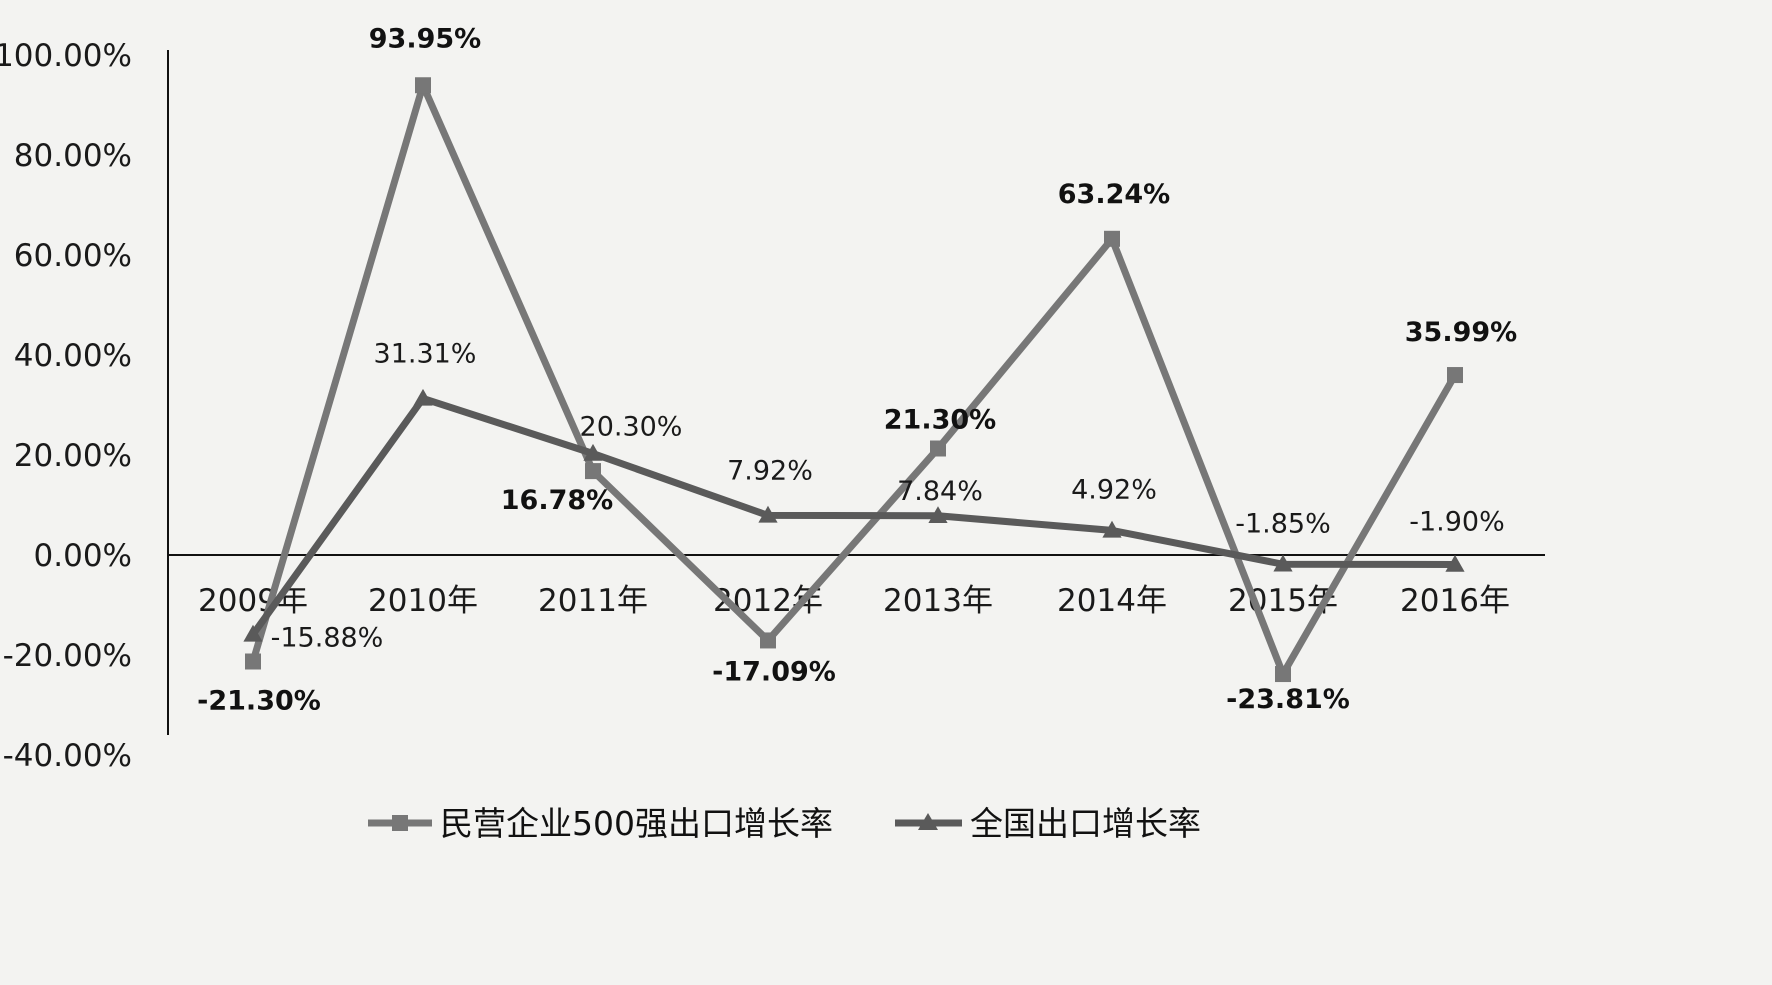  I want to click on y-tick-label: 80.00%, so click(73, 156).